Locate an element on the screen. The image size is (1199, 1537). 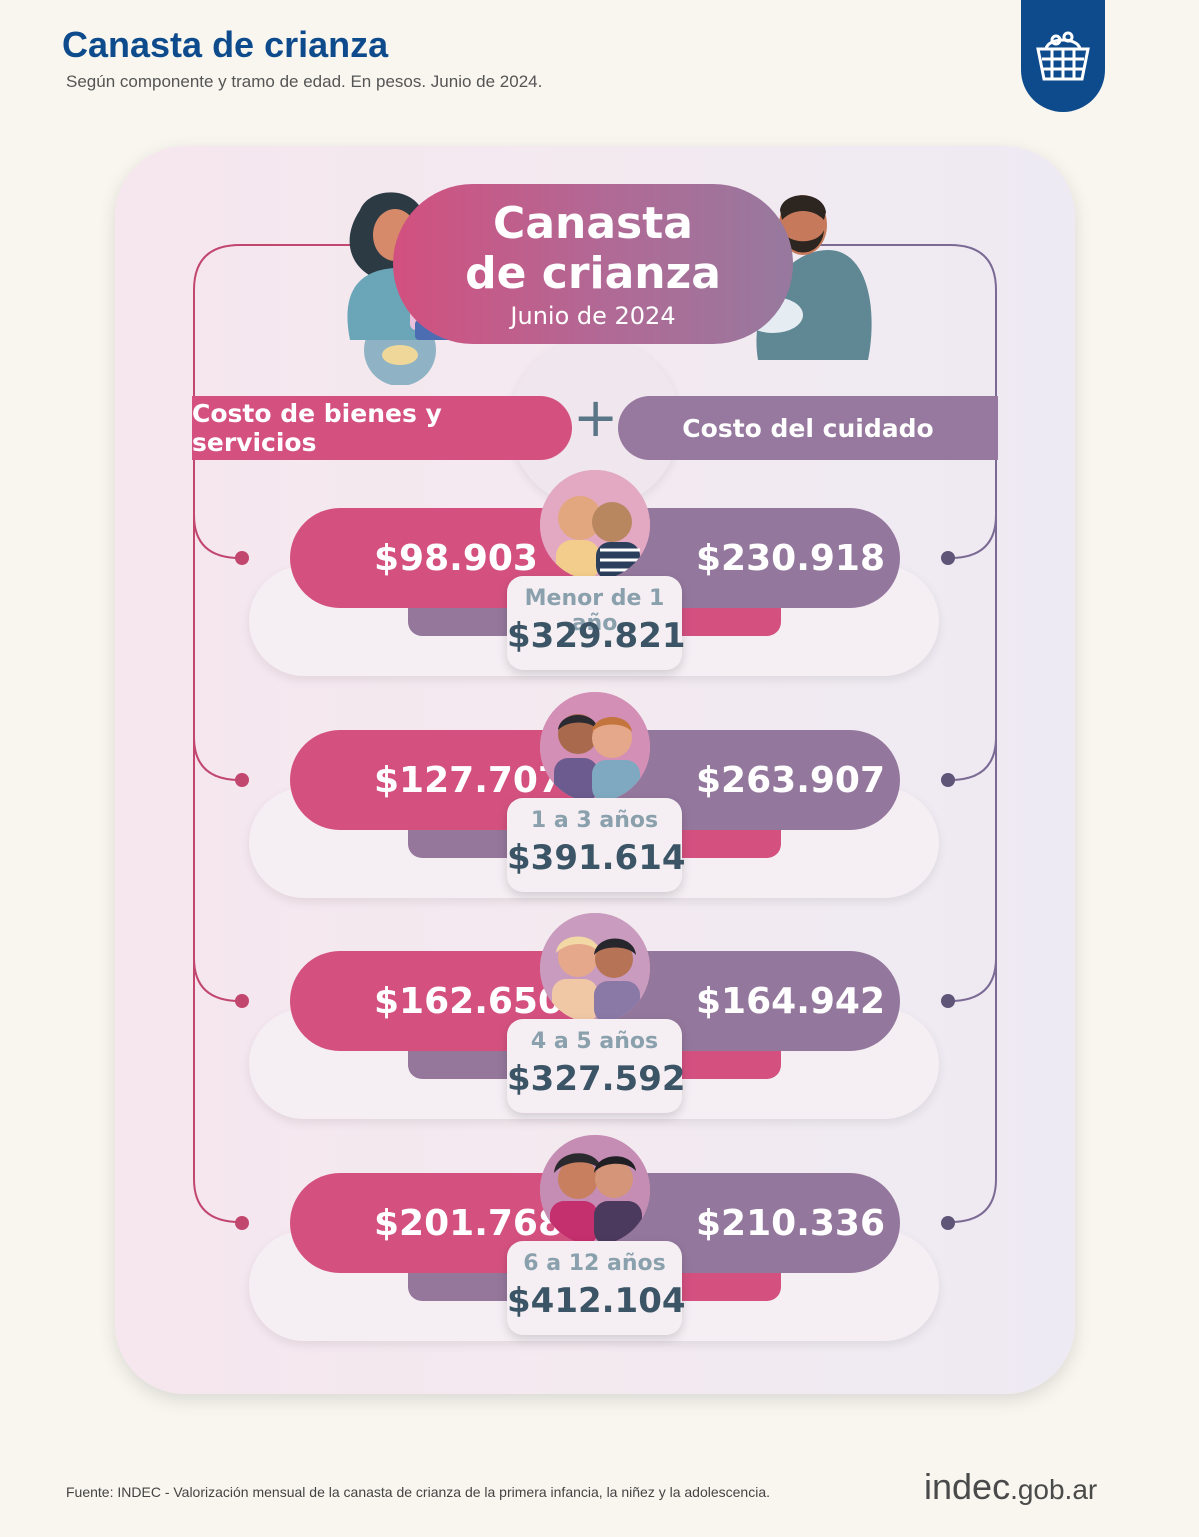
logo-badge is located at coordinates (1063, 56).